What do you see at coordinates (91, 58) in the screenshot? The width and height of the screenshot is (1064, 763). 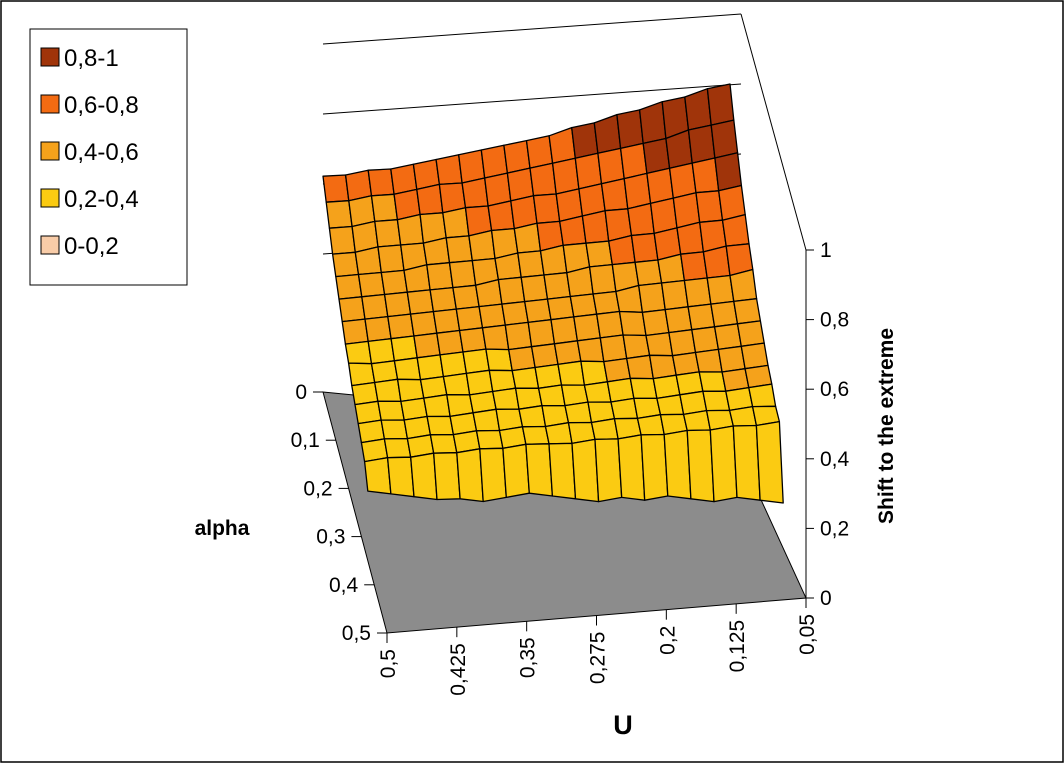 I see `legend-label: 0,8-1` at bounding box center [91, 58].